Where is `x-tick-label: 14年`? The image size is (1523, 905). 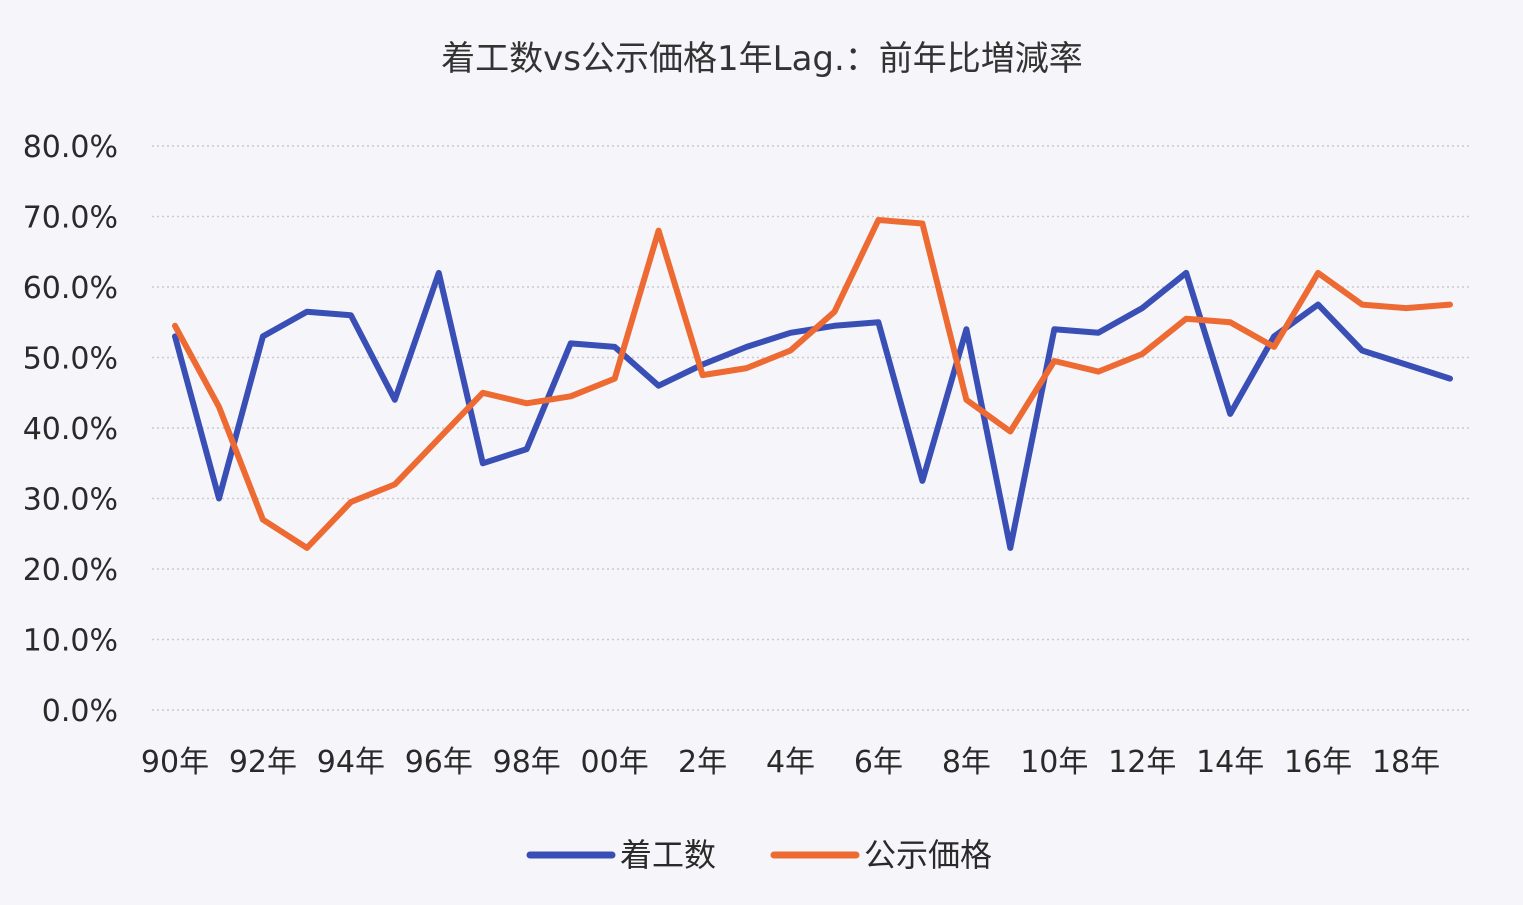 x-tick-label: 14年 is located at coordinates (1230, 762).